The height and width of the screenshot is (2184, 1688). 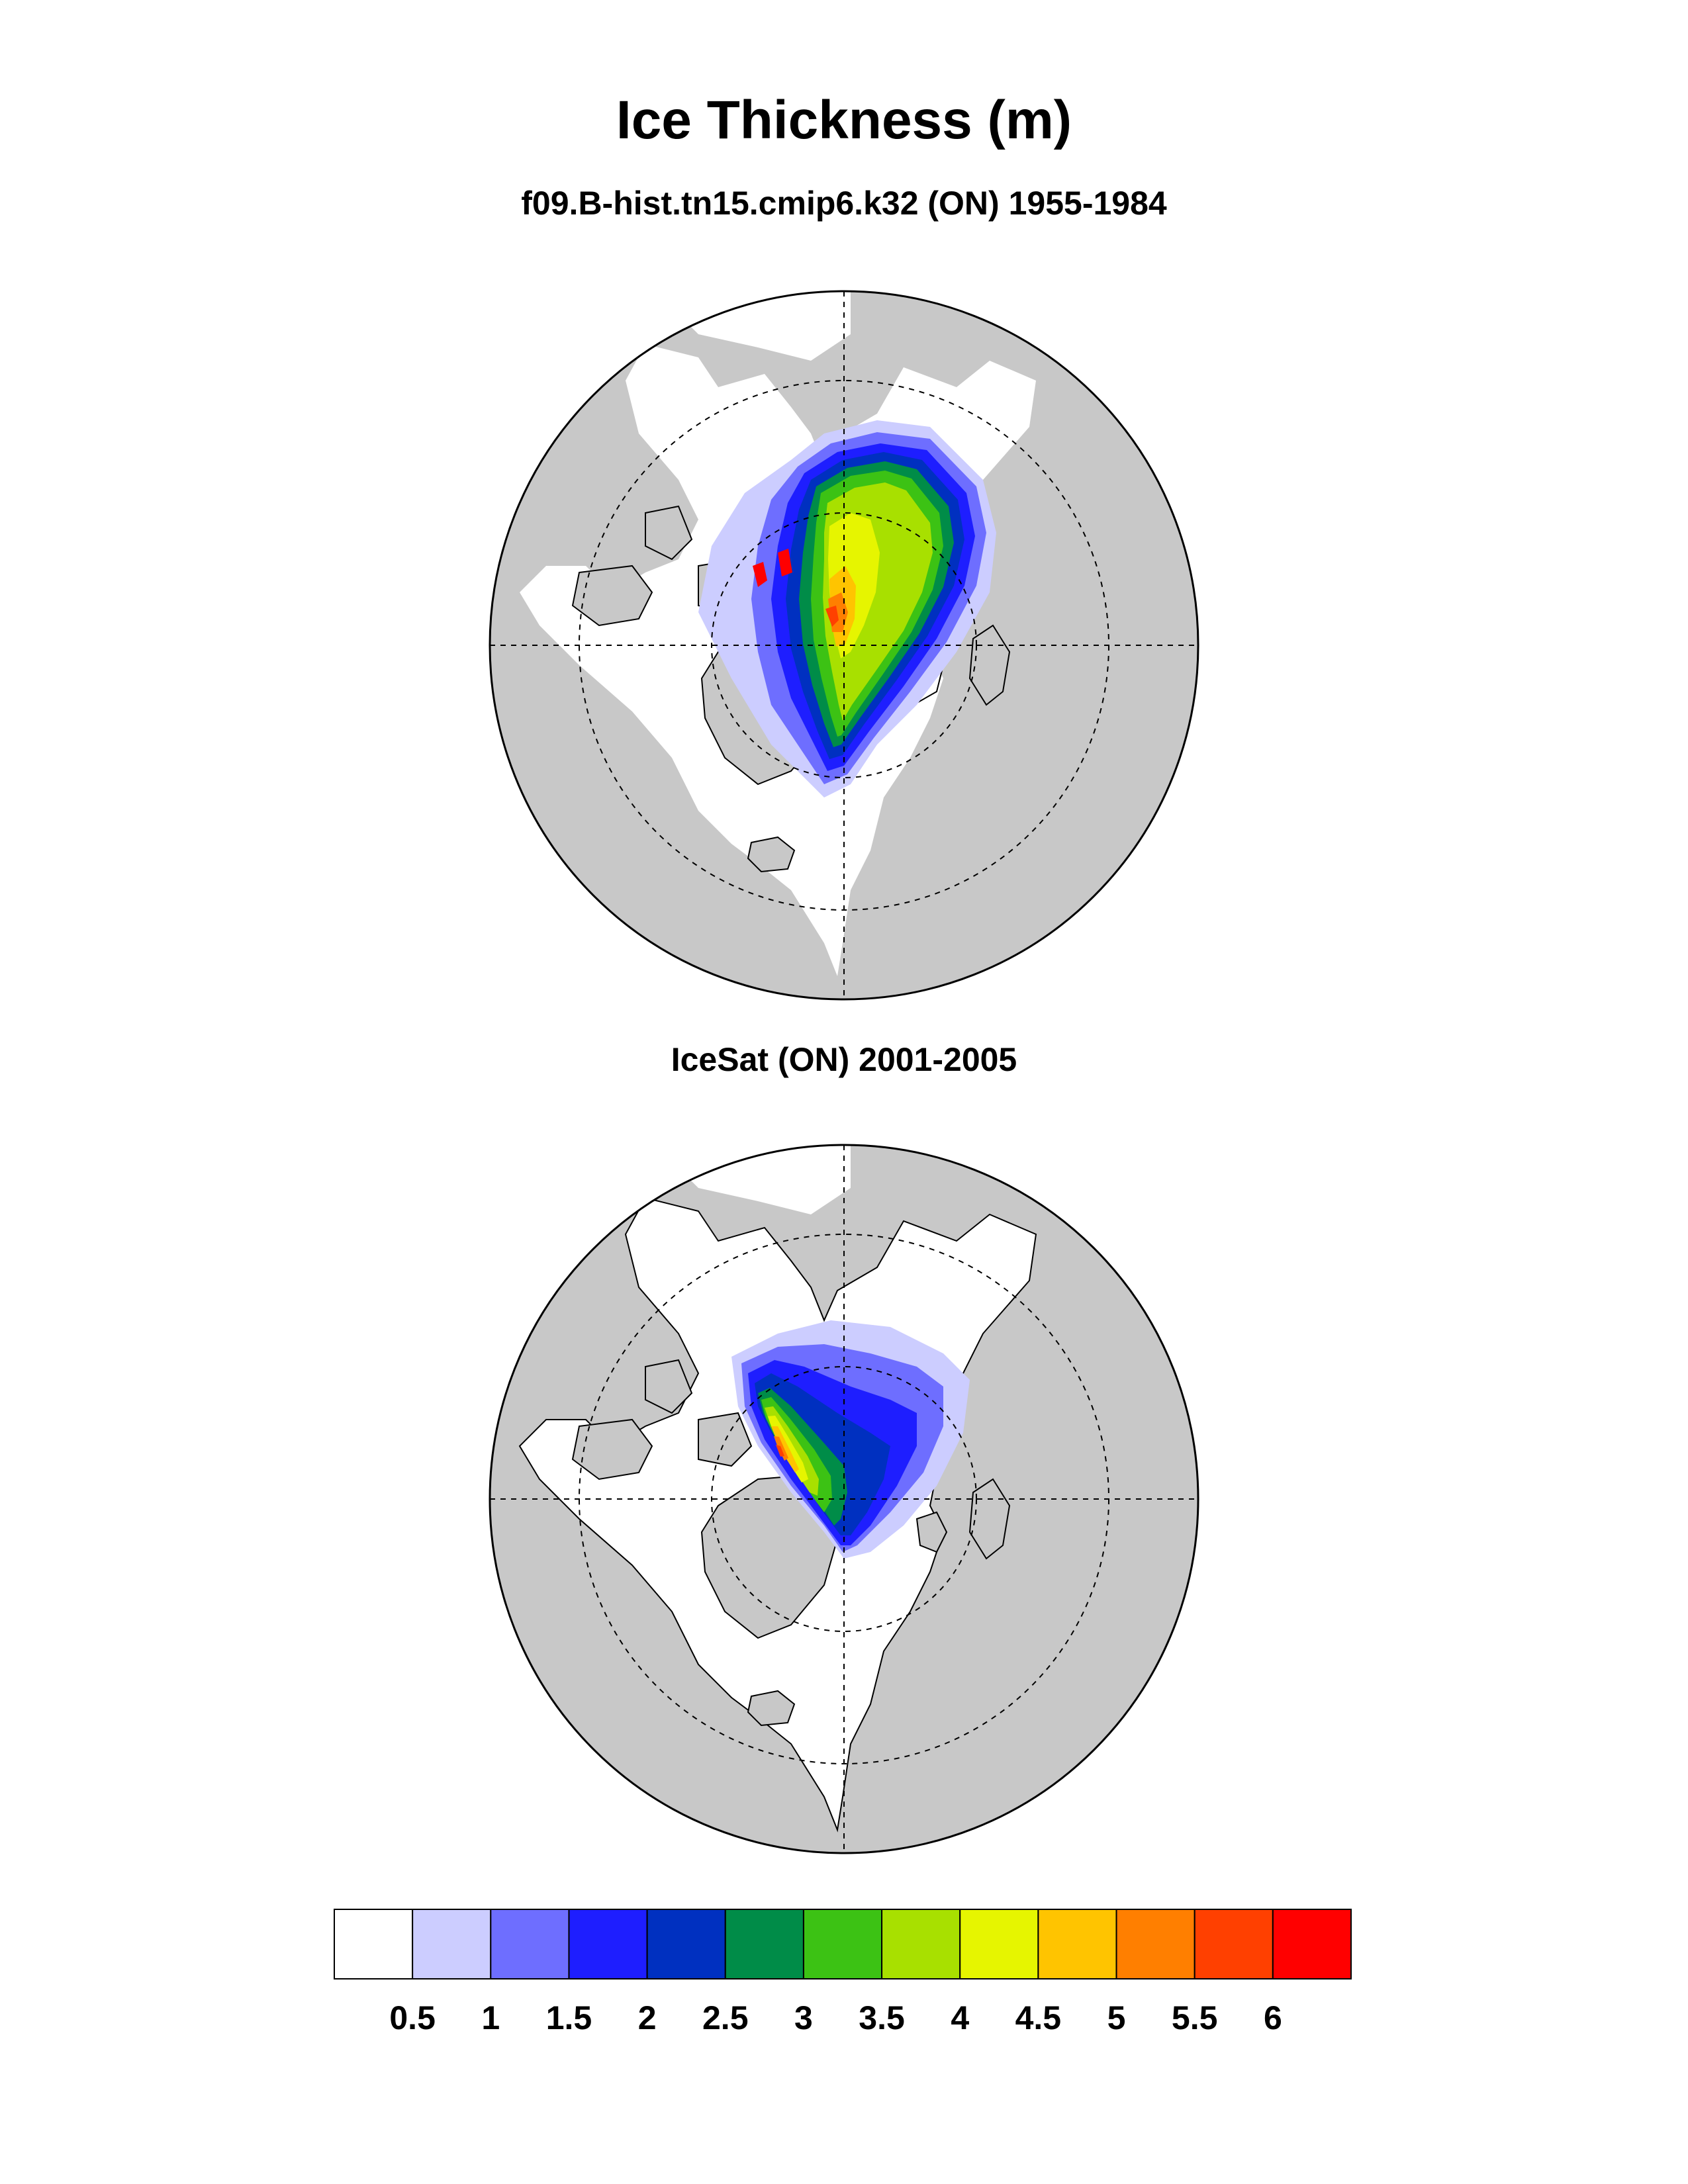 I want to click on colorbar-tick-label: 1, so click(x=490, y=2017).